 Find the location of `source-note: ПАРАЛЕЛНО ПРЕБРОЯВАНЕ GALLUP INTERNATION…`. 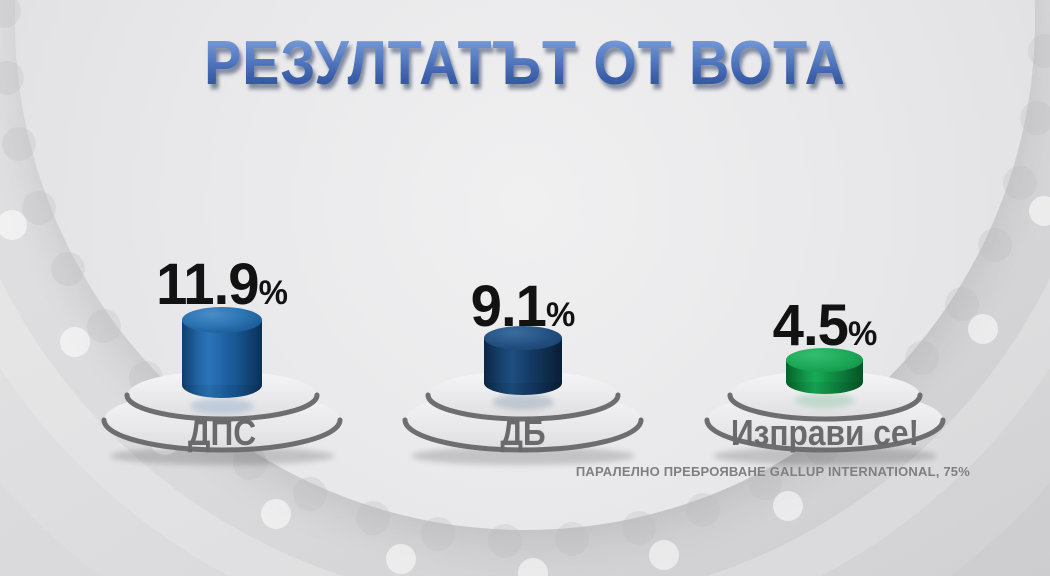

source-note: ПАРАЛЕЛНО ПРЕБРОЯВАНЕ GALLUP INTERNATION… is located at coordinates (772, 471).